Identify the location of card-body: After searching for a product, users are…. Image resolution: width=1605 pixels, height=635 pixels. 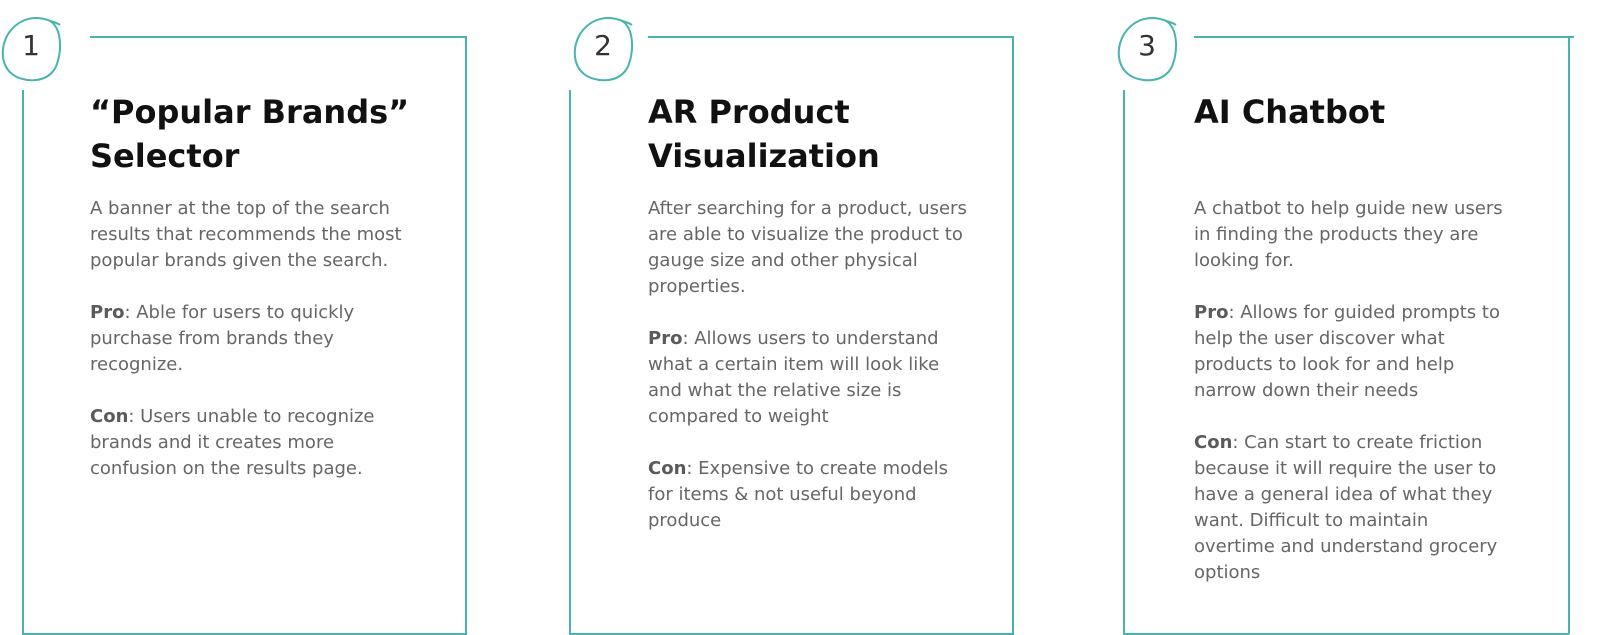
(808, 378).